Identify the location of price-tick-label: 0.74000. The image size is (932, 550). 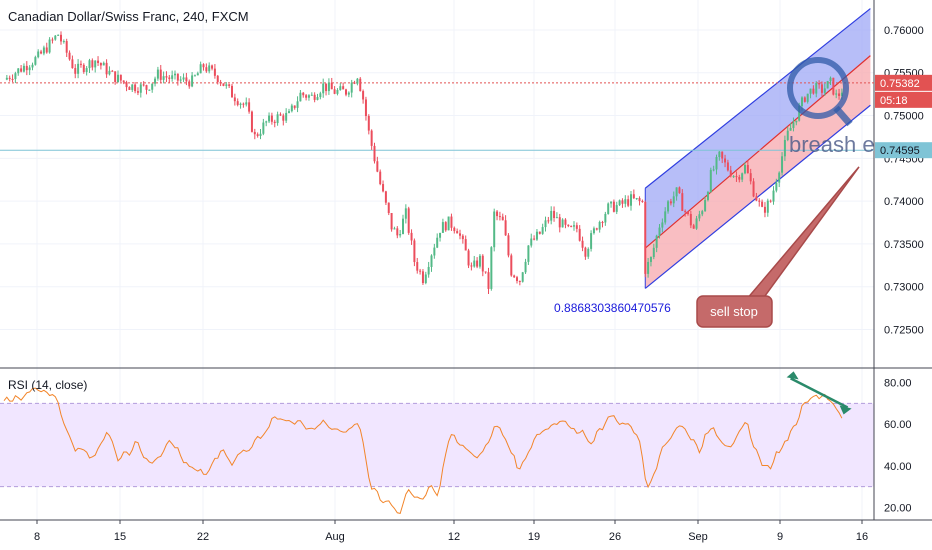
(904, 202).